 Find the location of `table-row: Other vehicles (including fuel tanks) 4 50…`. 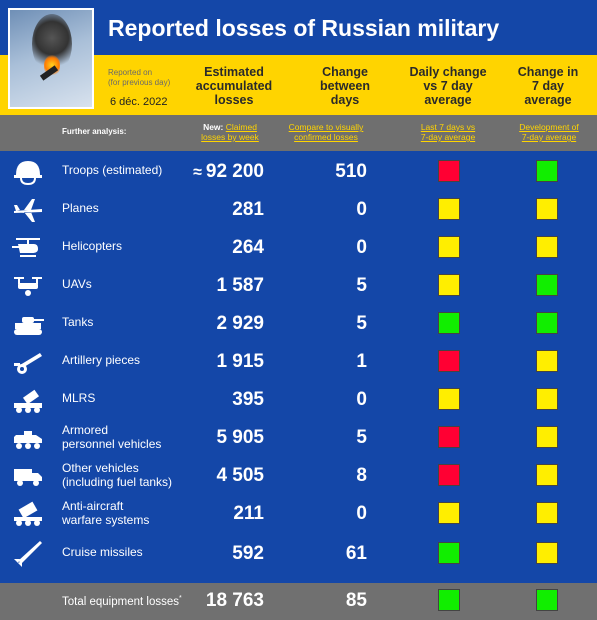

table-row: Other vehicles (including fuel tanks) 4 50… is located at coordinates (298, 475).